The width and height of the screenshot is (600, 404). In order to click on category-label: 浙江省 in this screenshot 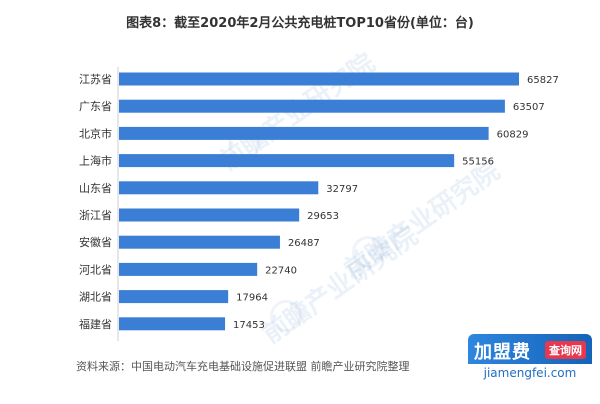, I will do `click(95, 215)`.